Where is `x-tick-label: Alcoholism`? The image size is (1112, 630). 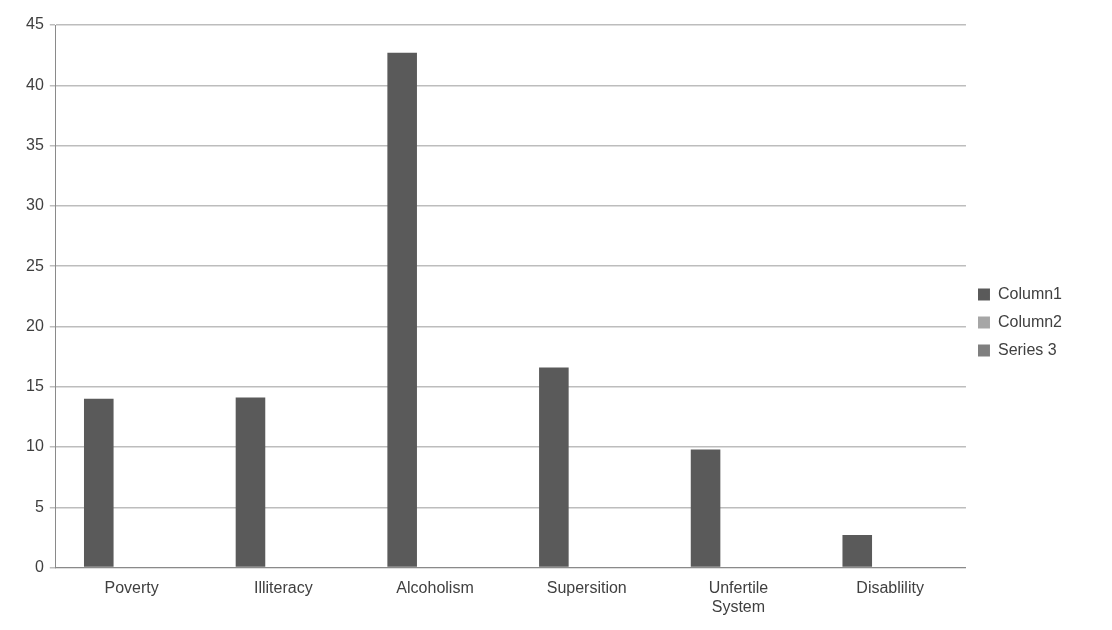 x-tick-label: Alcoholism is located at coordinates (435, 587).